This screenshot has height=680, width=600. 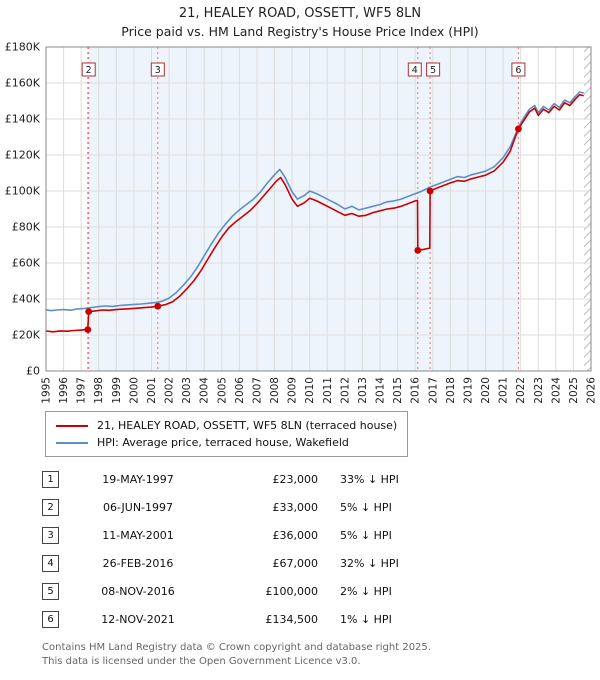 What do you see at coordinates (50, 591) in the screenshot?
I see `transaction-number-badge: 5` at bounding box center [50, 591].